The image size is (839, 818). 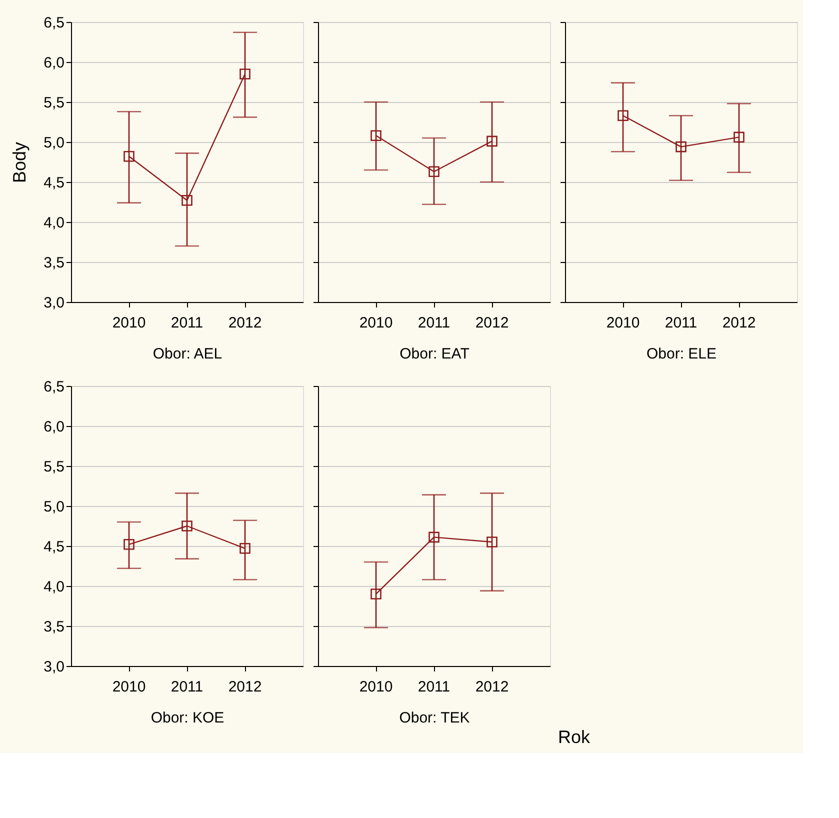 I want to click on y-axis-title: Body, so click(x=20, y=163).